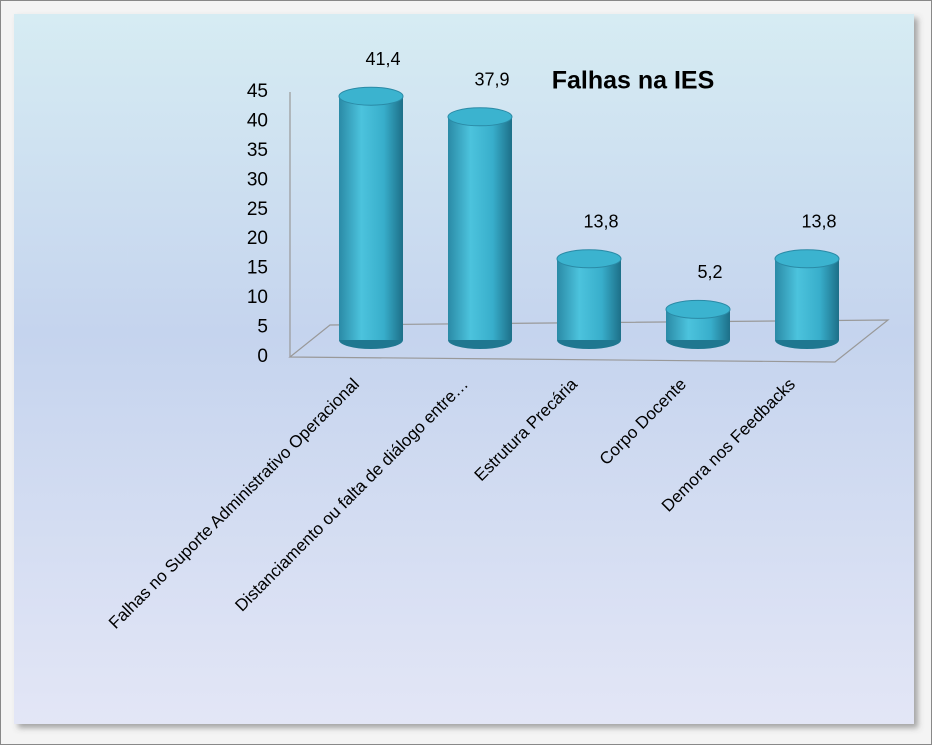  What do you see at coordinates (709, 272) in the screenshot?
I see `value-label: 5,2` at bounding box center [709, 272].